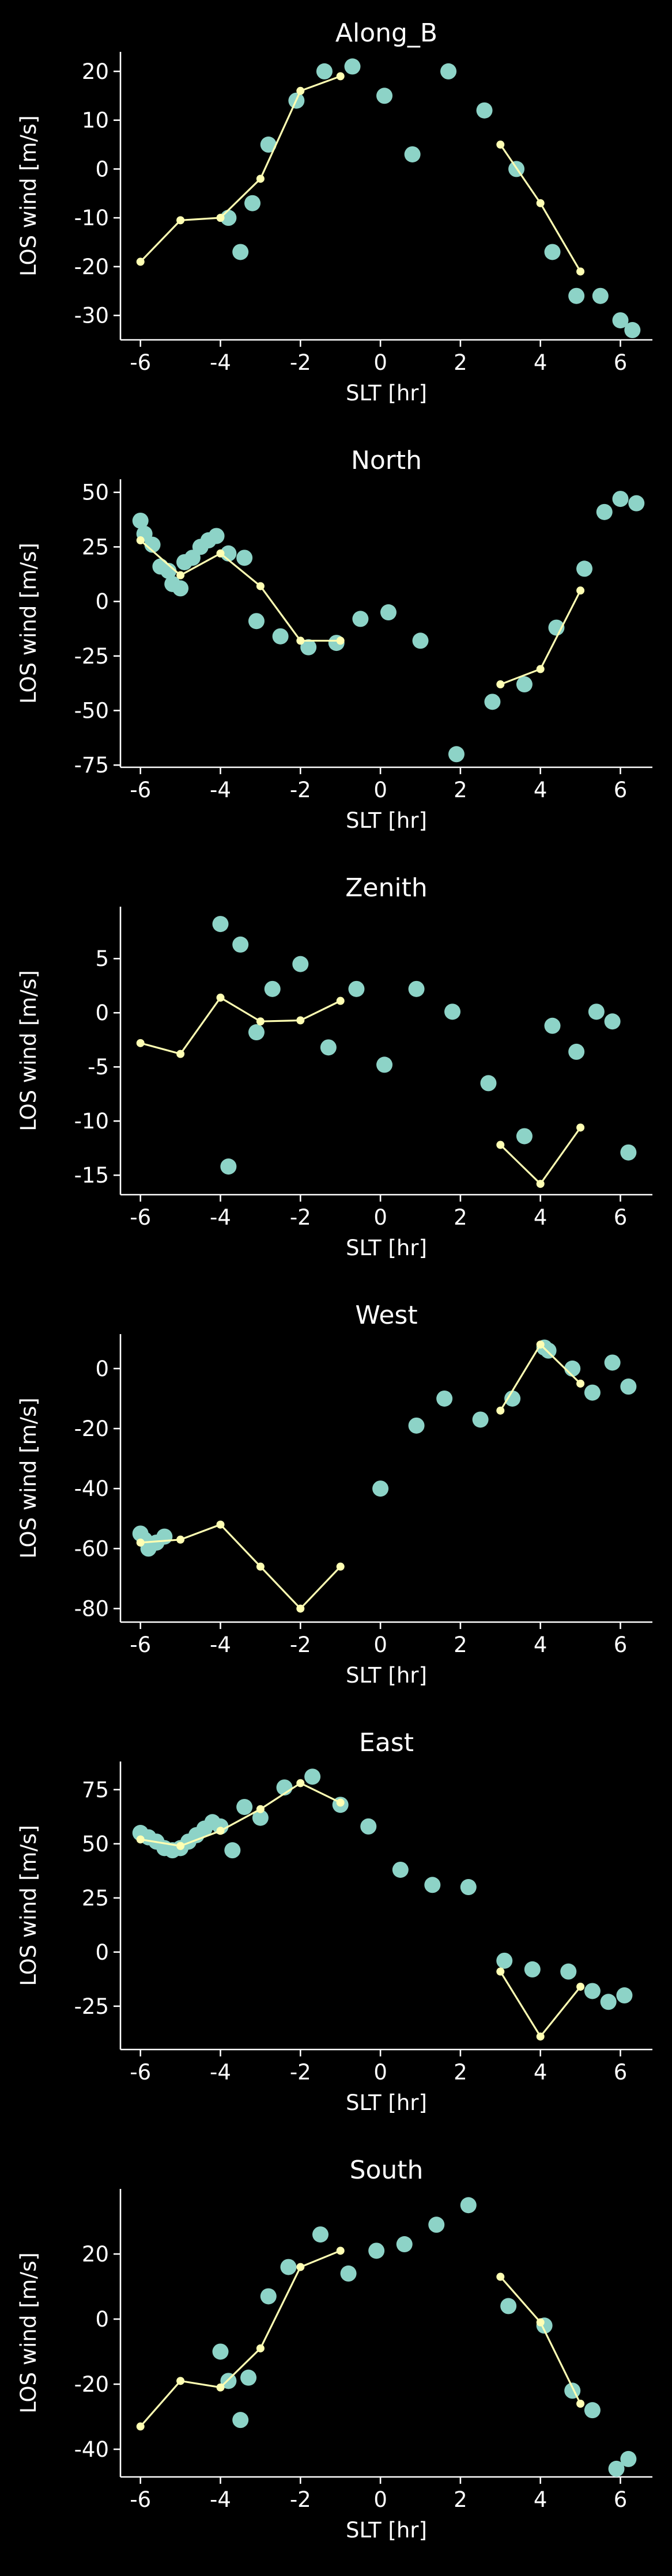  I want to click on y-tick-label: -60, so click(92, 1548).